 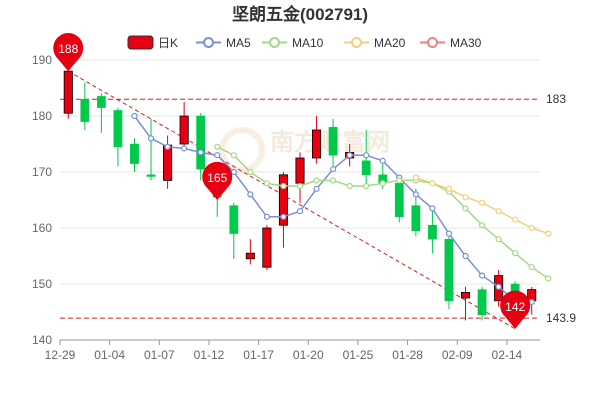 I want to click on marker-label: 165, so click(x=217, y=178).